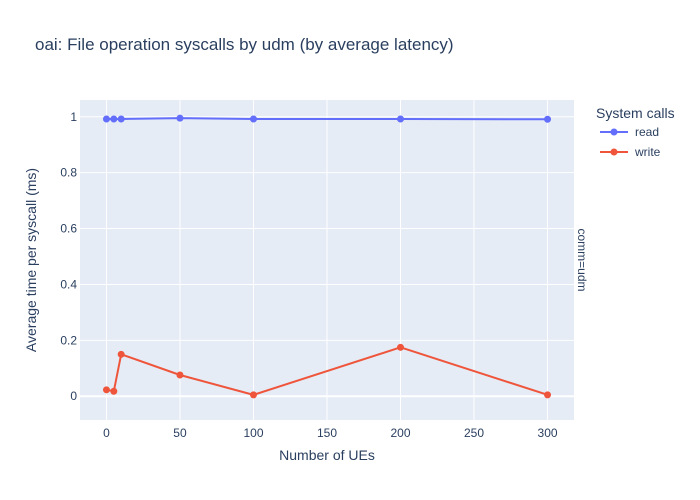 This screenshot has height=500, width=700. I want to click on legend-marker-read, so click(614, 132).